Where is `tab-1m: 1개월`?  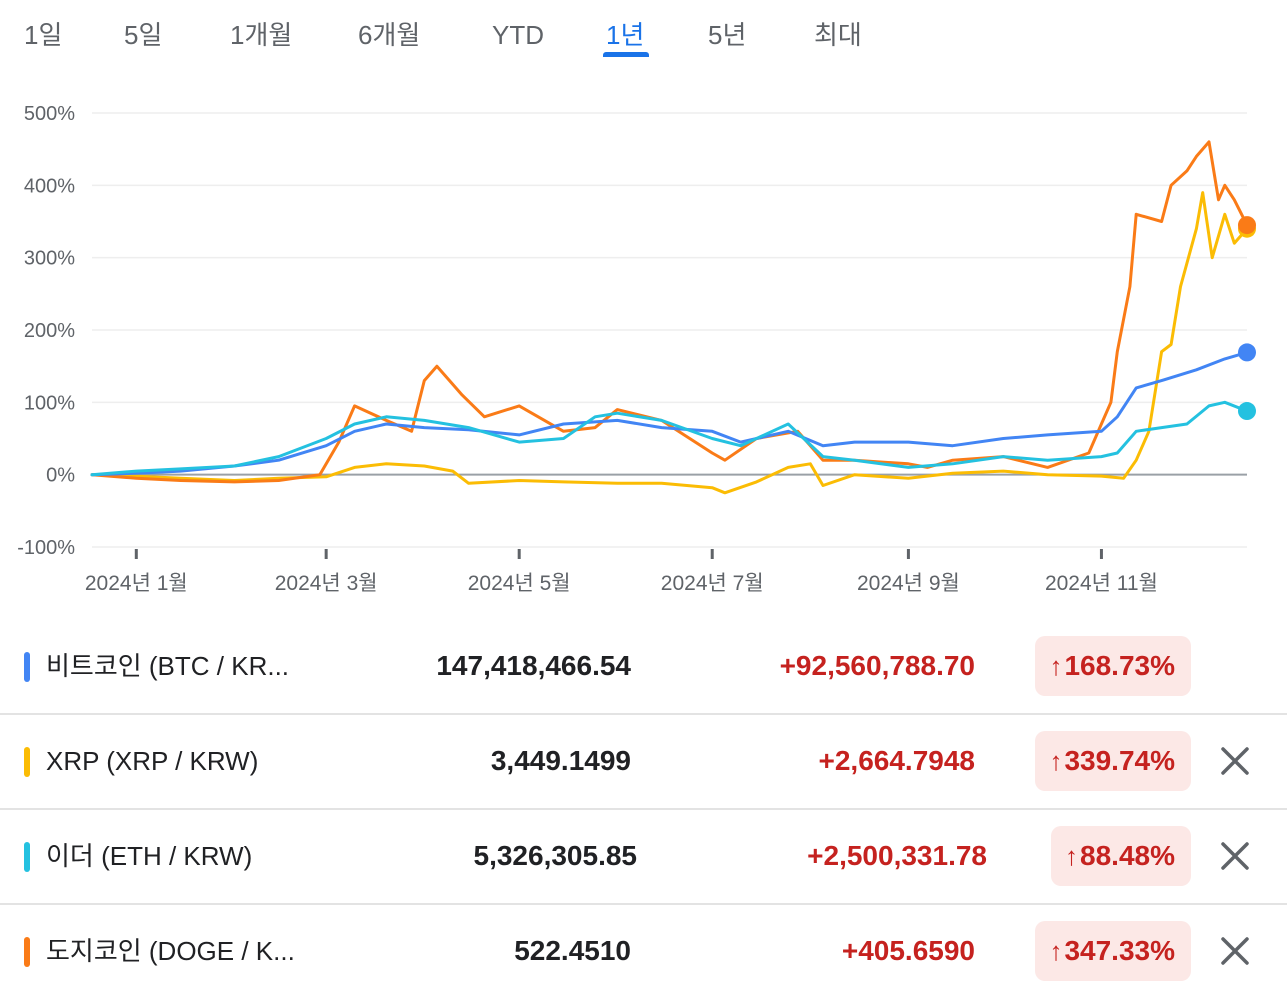
tab-1m: 1개월 is located at coordinates (261, 35).